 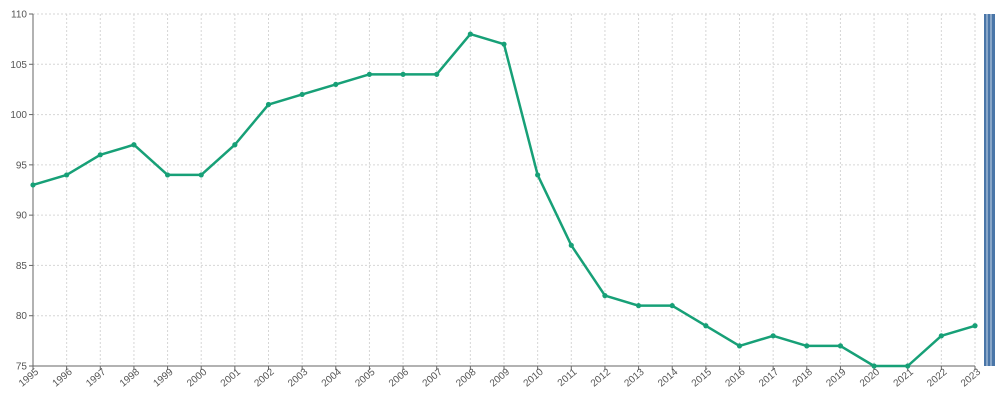 I want to click on y-tick-label: 110, so click(x=19, y=15).